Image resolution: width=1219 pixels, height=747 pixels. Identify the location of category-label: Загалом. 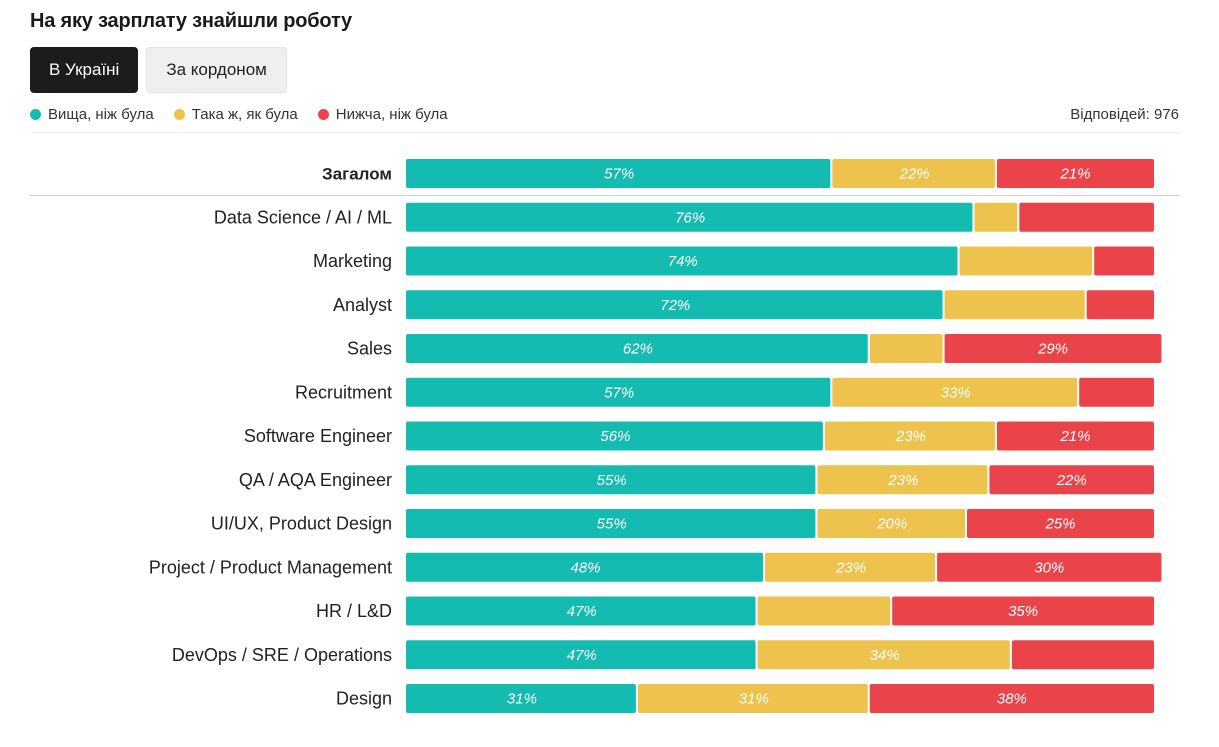
(357, 174).